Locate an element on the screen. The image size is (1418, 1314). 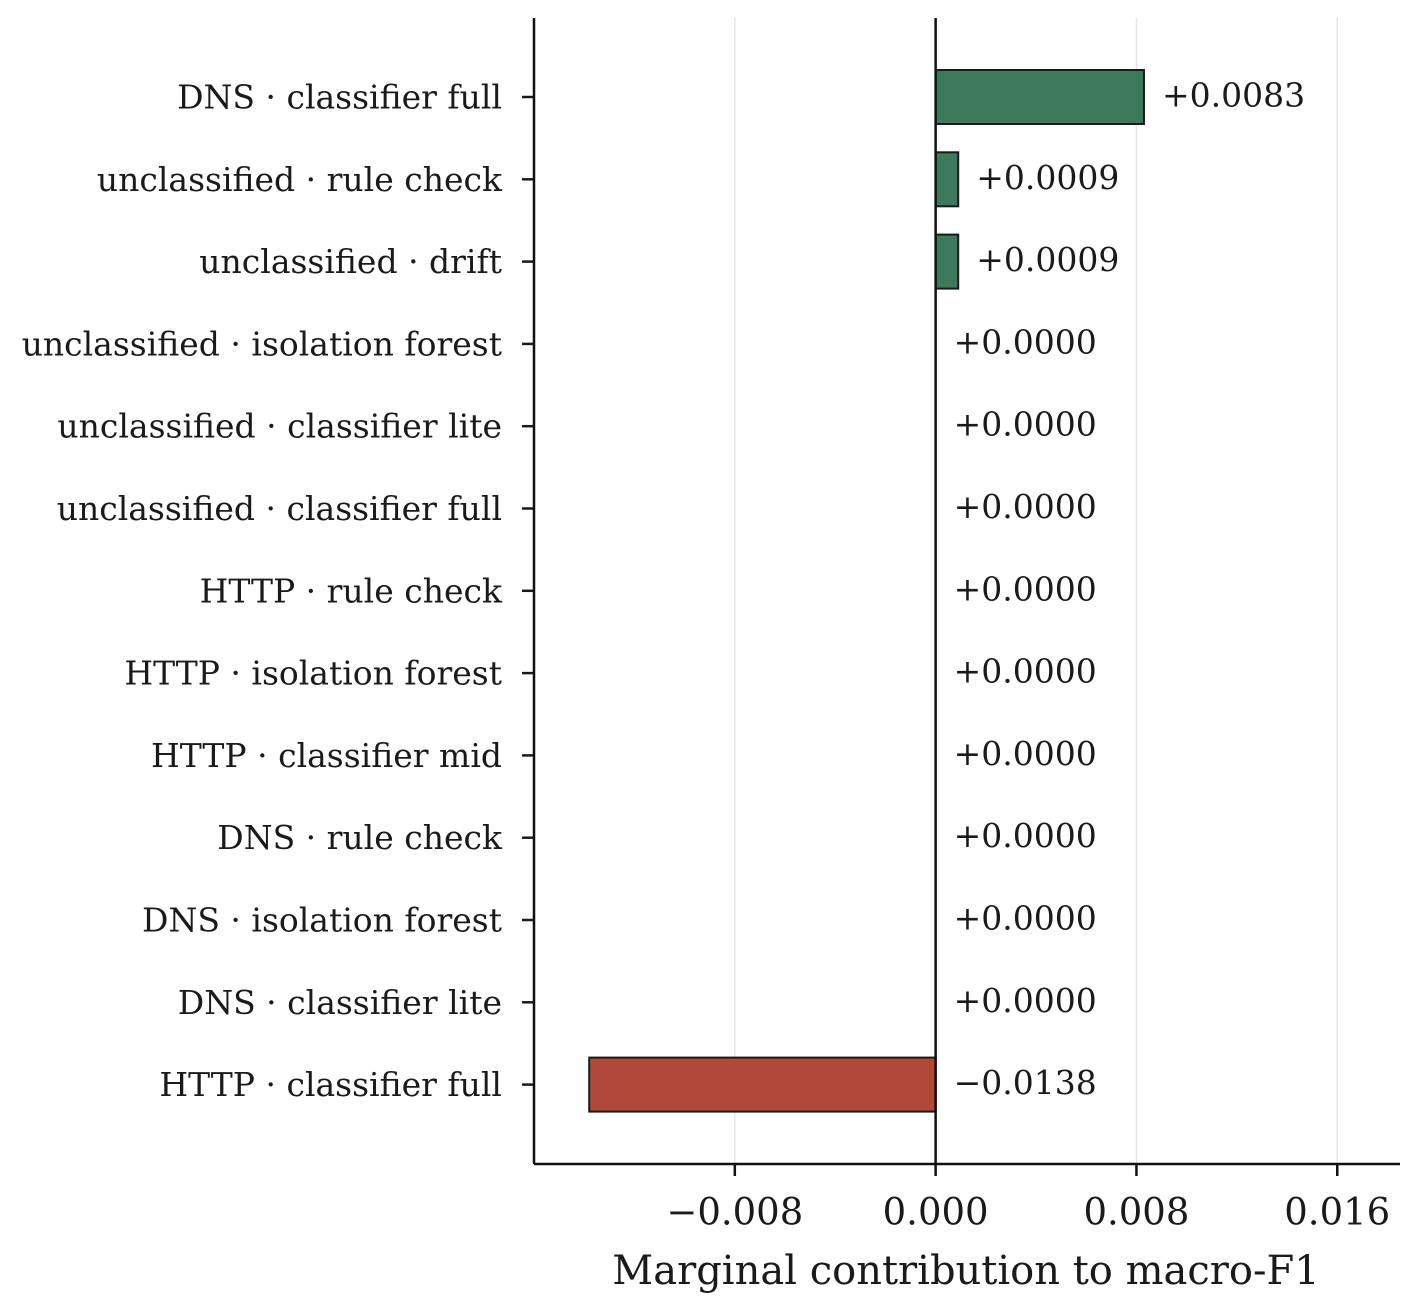
y-tick-label: DNS · rule check is located at coordinates (360, 837).